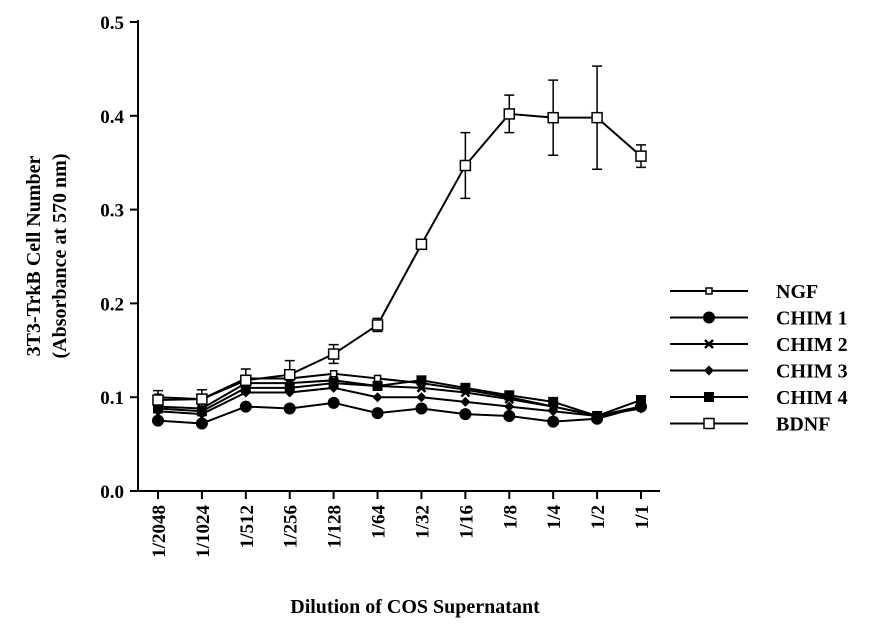  I want to click on legend-label: NGF, so click(797, 292).